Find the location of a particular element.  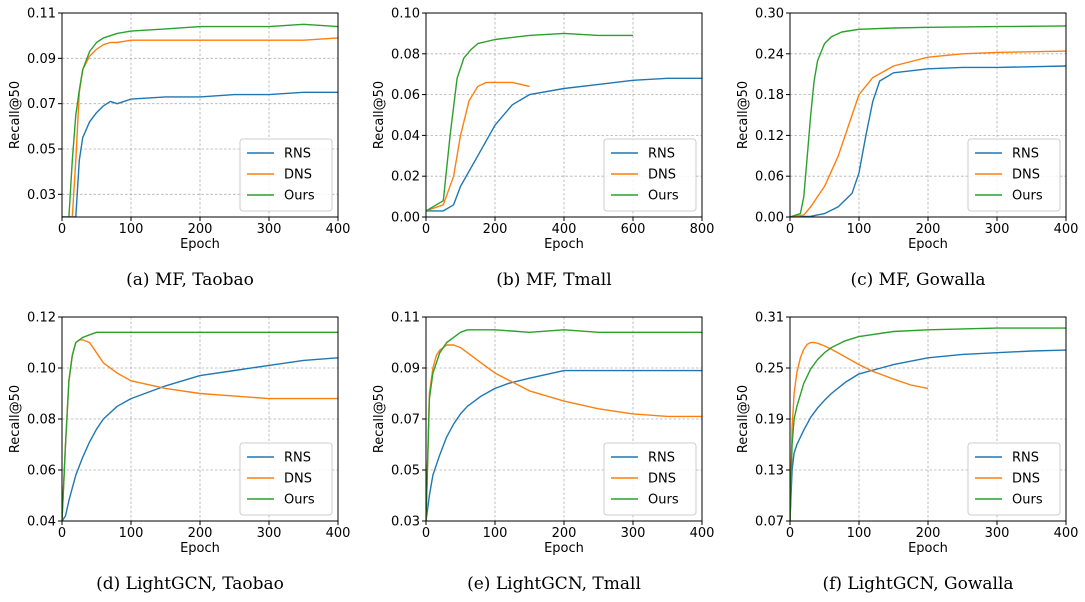

panel-caption: (d) LightGCN, Taobao is located at coordinates (190, 584).